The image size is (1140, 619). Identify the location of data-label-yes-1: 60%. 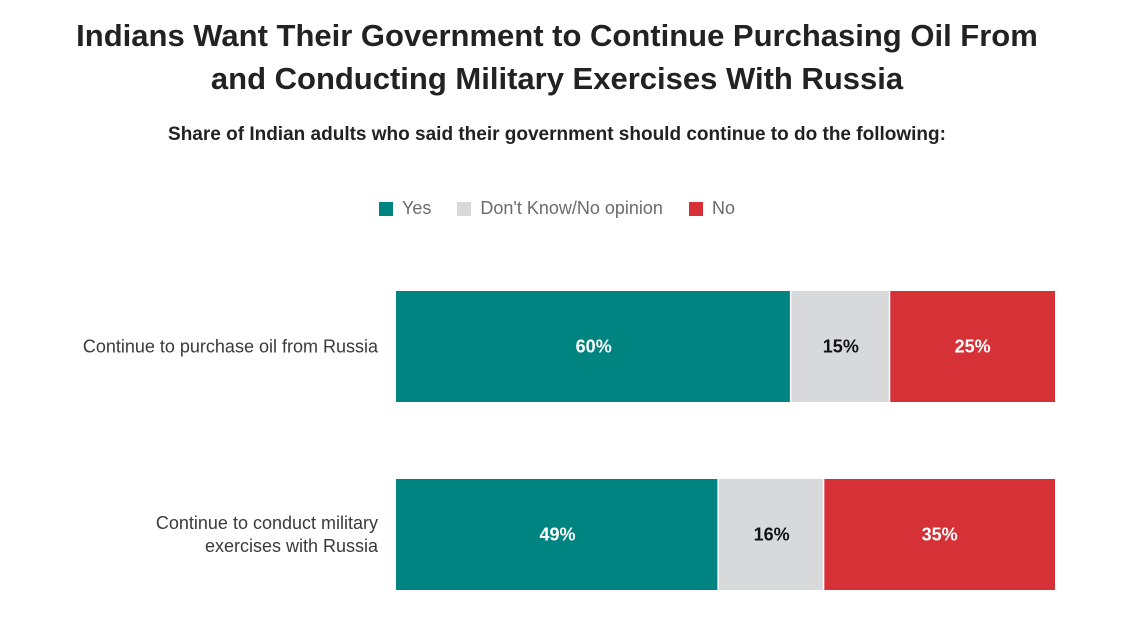
(594, 347).